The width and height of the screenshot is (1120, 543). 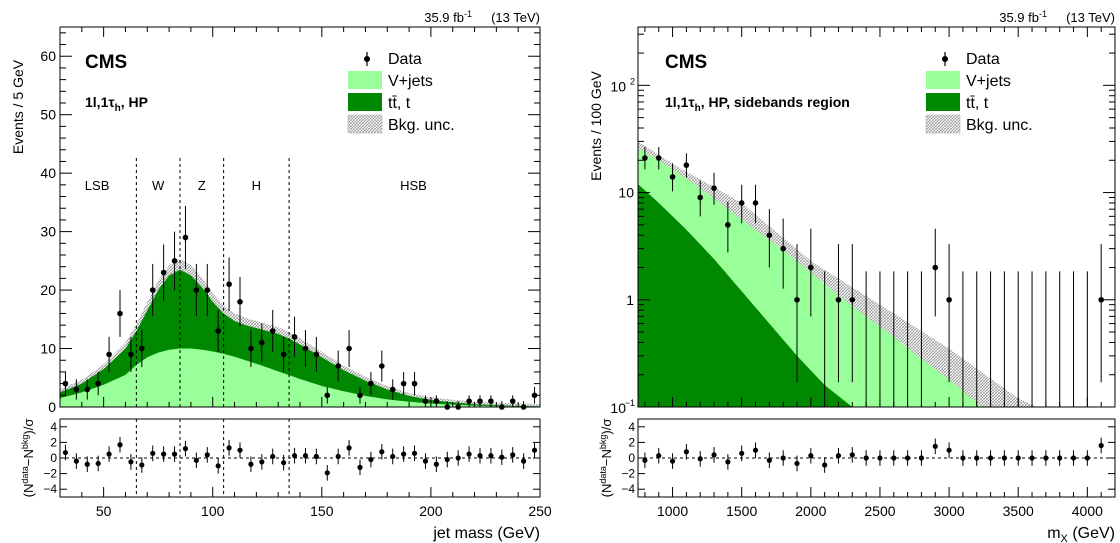 I want to click on right-energy-label: (13 TeV), so click(x=1090, y=17).